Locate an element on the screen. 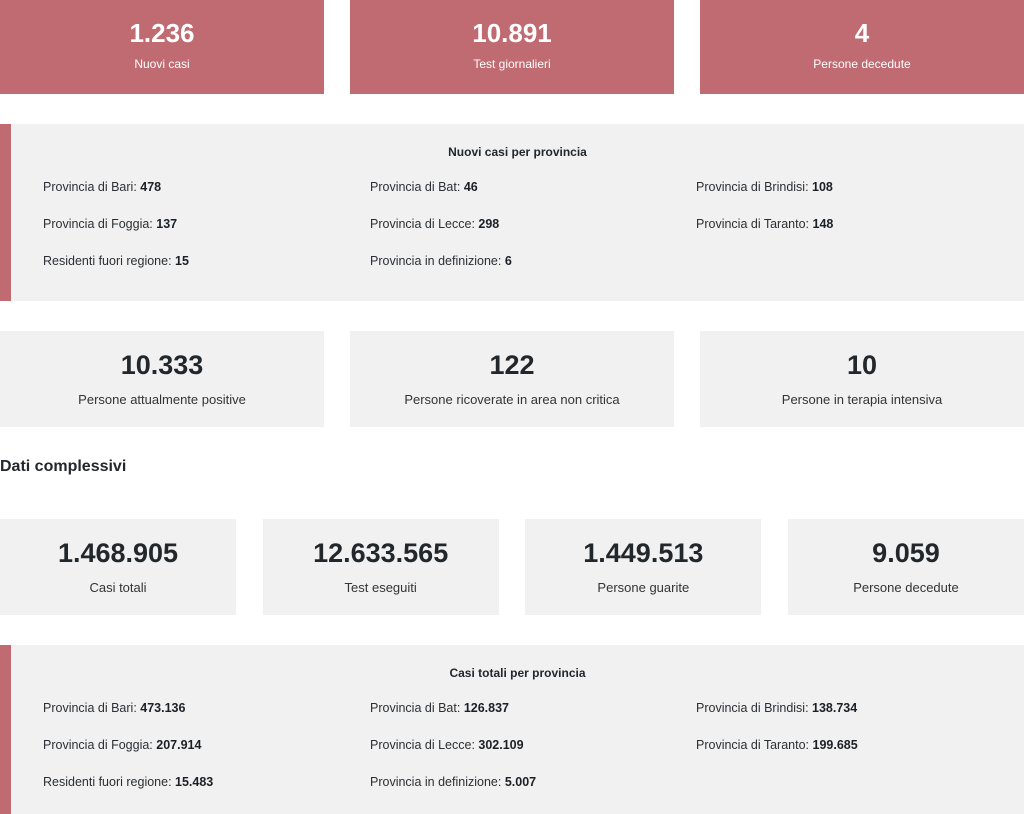 The width and height of the screenshot is (1024, 814). new-cases-card: 1.236 Nuovi casi is located at coordinates (162, 47).